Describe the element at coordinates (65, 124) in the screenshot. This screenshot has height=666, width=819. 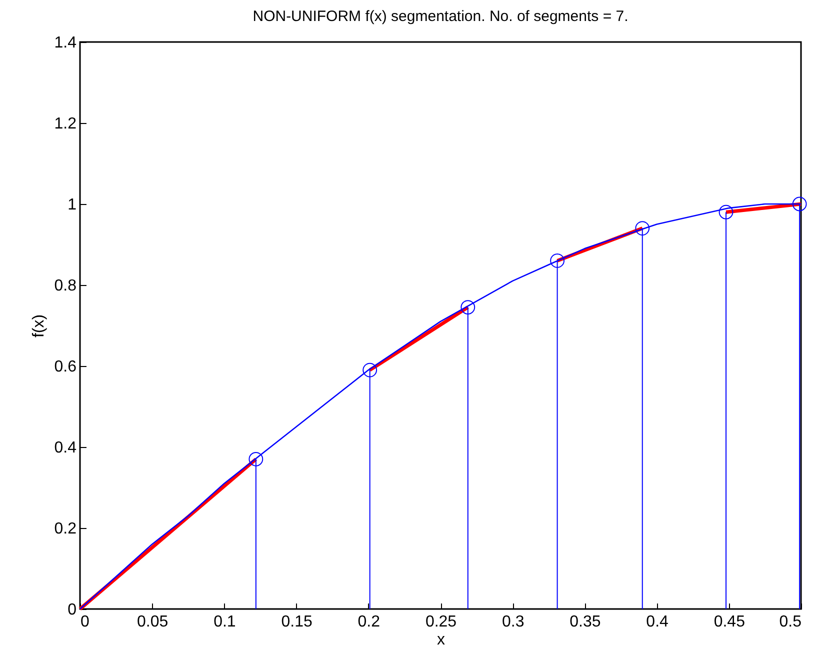
I see `y-tick-label: 1.2` at that location.